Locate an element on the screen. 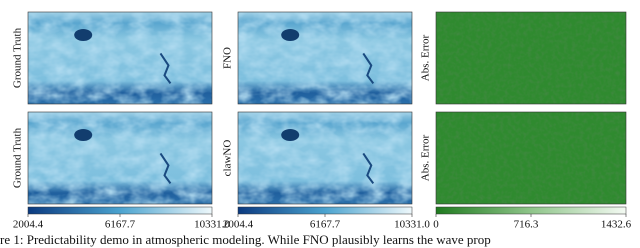 The image size is (640, 248). panel-label: FNO is located at coordinates (228, 58).